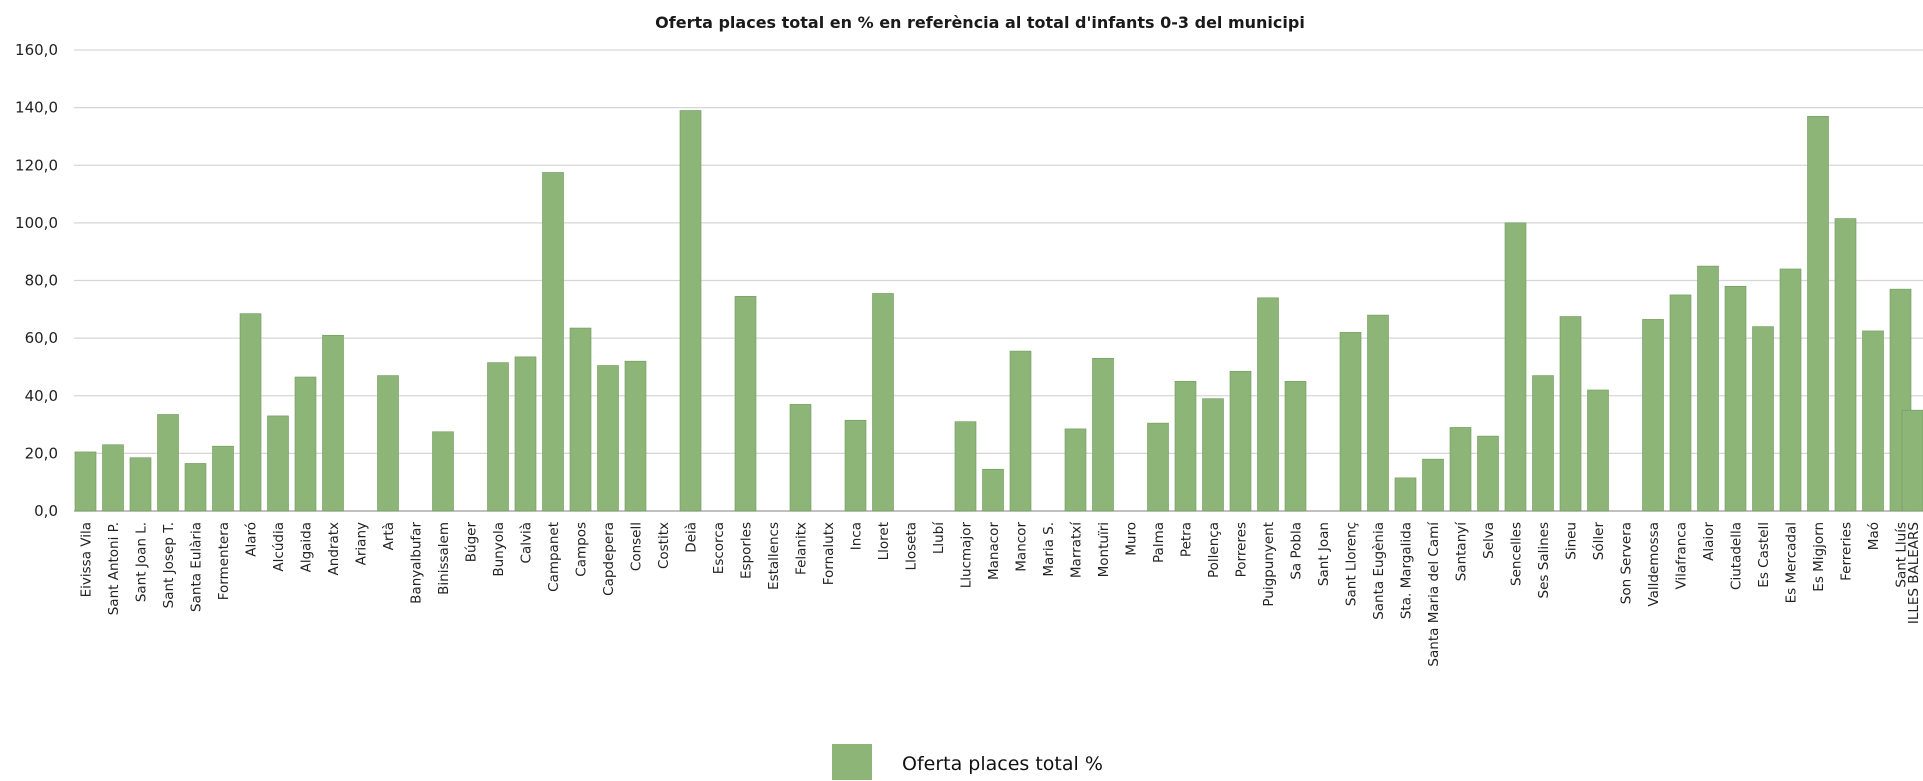 Image resolution: width=1923 pixels, height=781 pixels. What do you see at coordinates (637, 546) in the screenshot?
I see `x-tick-label: Consell` at bounding box center [637, 546].